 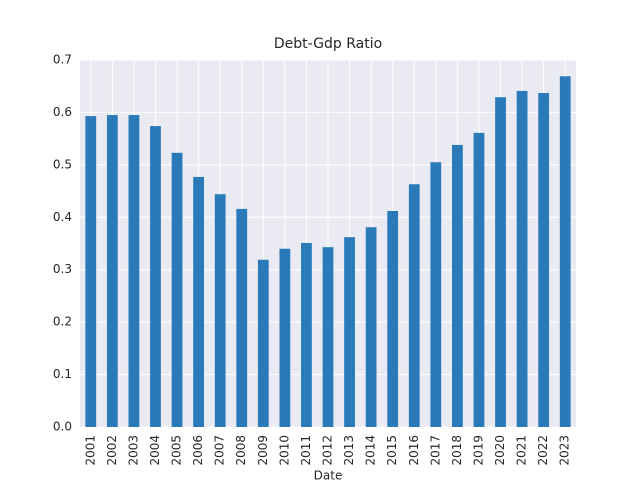 I want to click on x-tick-label: 2002, so click(x=112, y=450).